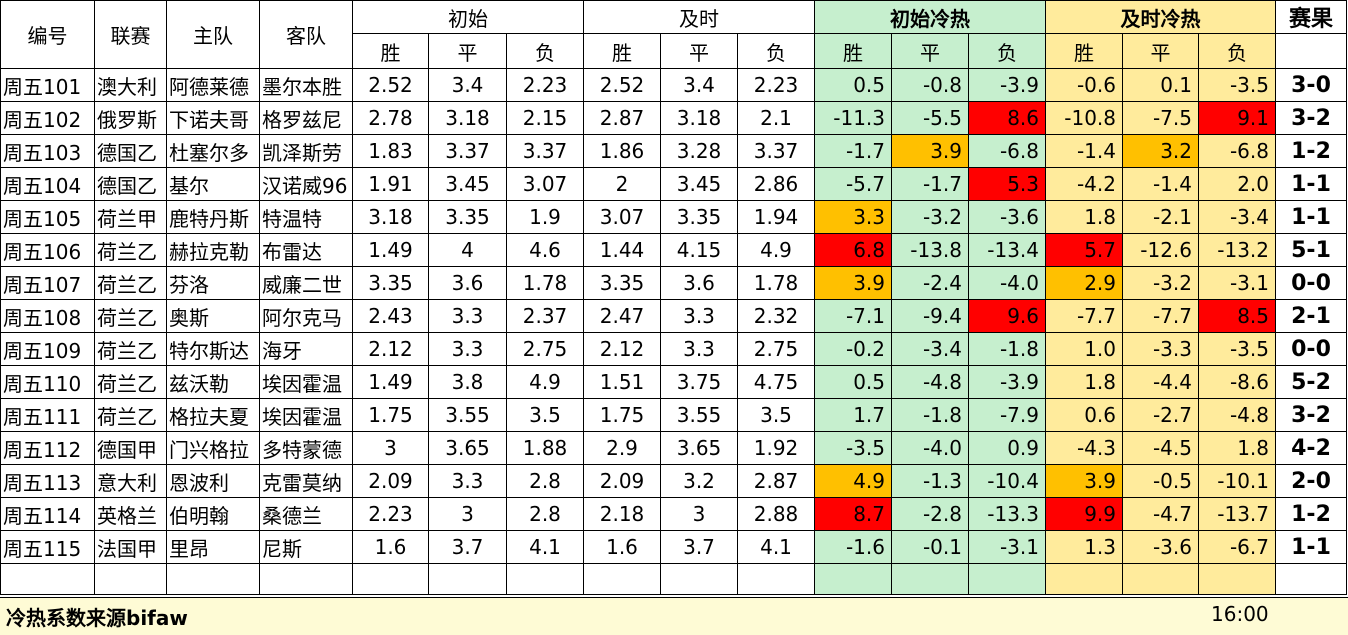  I want to click on initial-odds-win: 1.91, so click(390, 184).